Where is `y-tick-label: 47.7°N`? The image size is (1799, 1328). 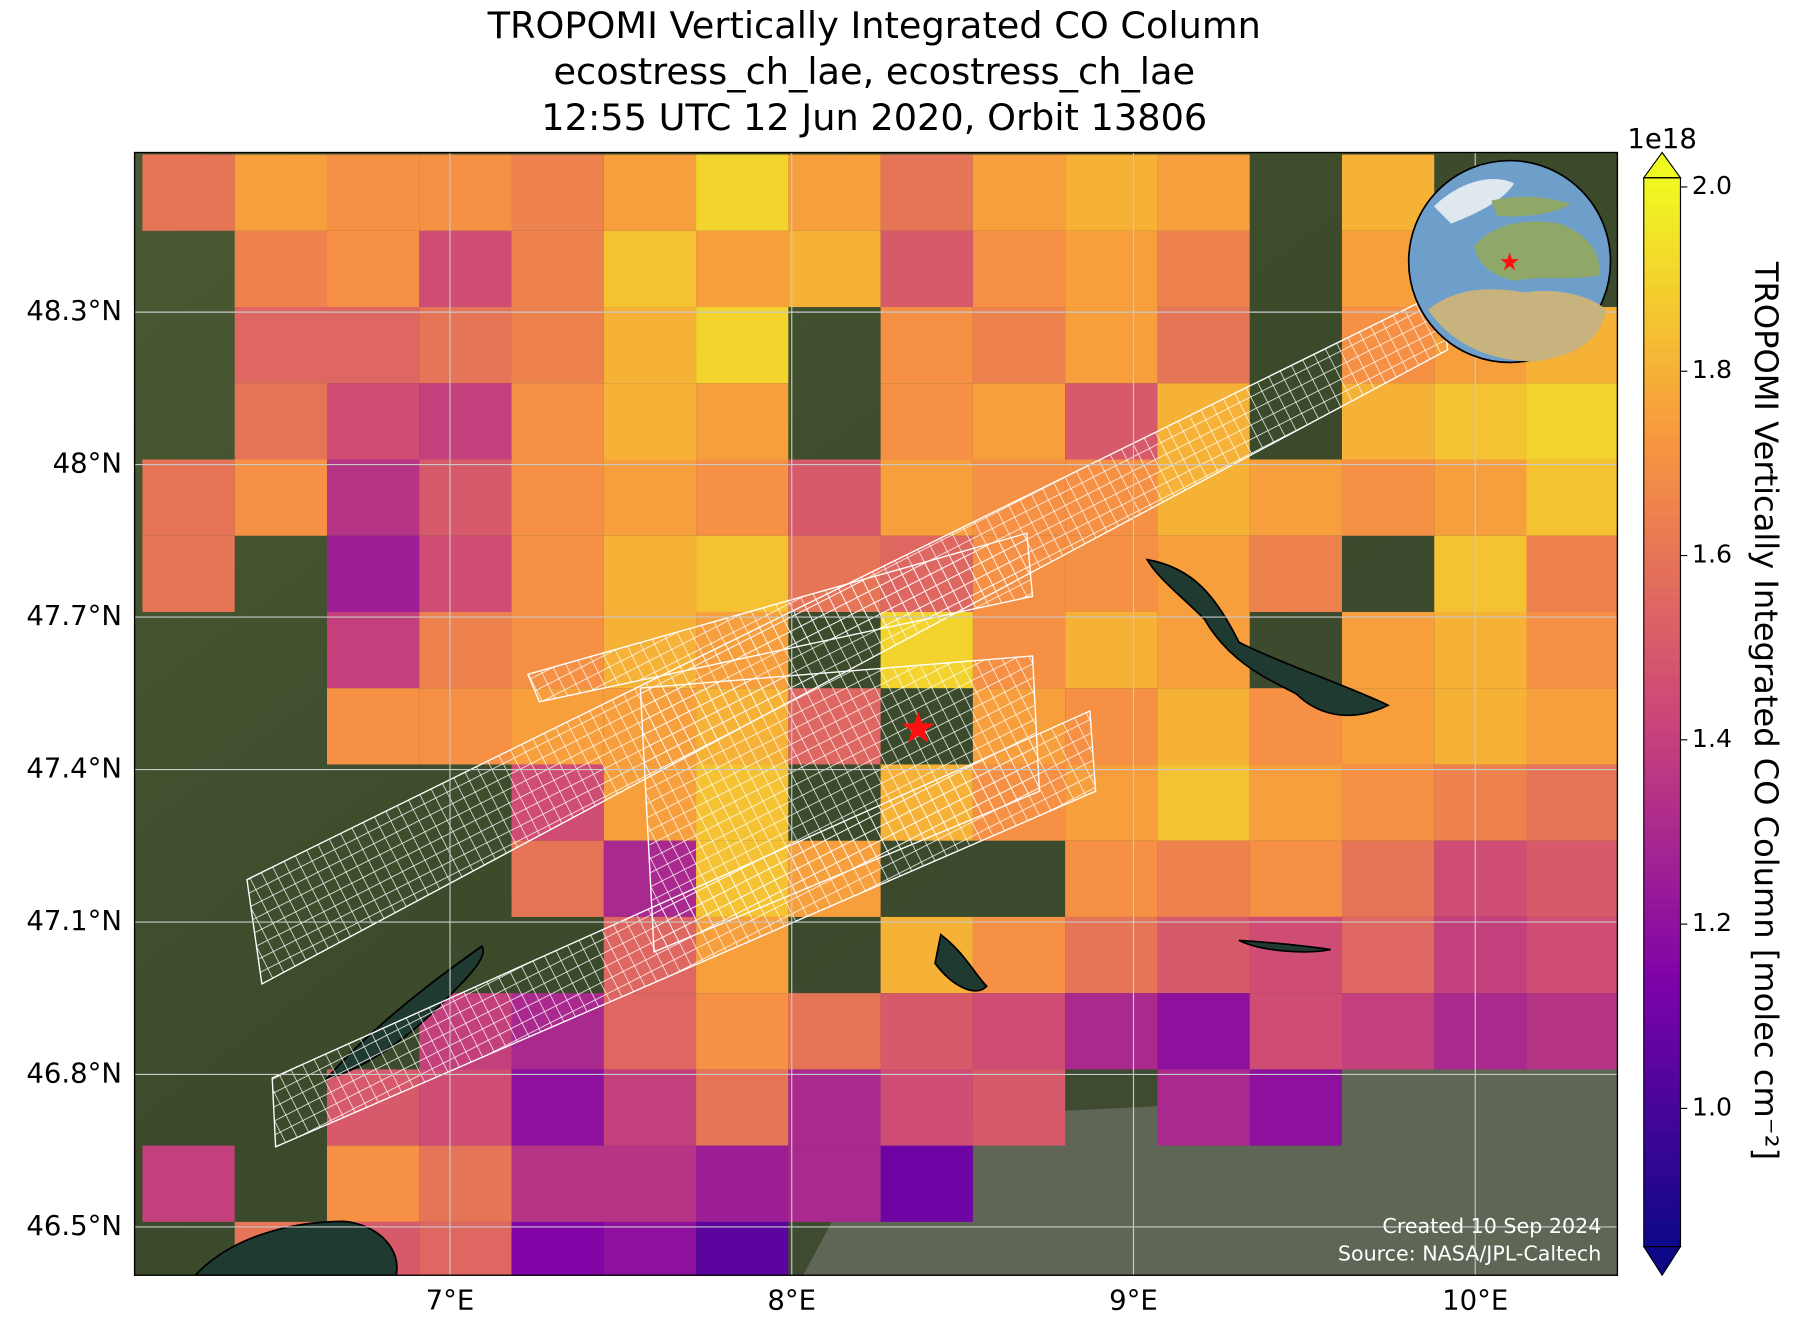
y-tick-label: 47.7°N is located at coordinates (74, 616).